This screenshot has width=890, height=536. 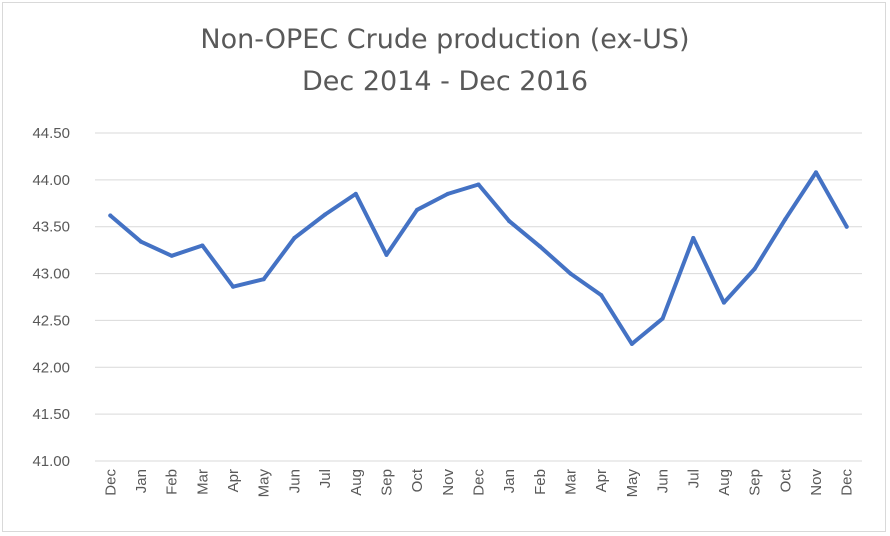 What do you see at coordinates (445, 39) in the screenshot?
I see `chart-title: Non-OPEC Crude production (ex-US)` at bounding box center [445, 39].